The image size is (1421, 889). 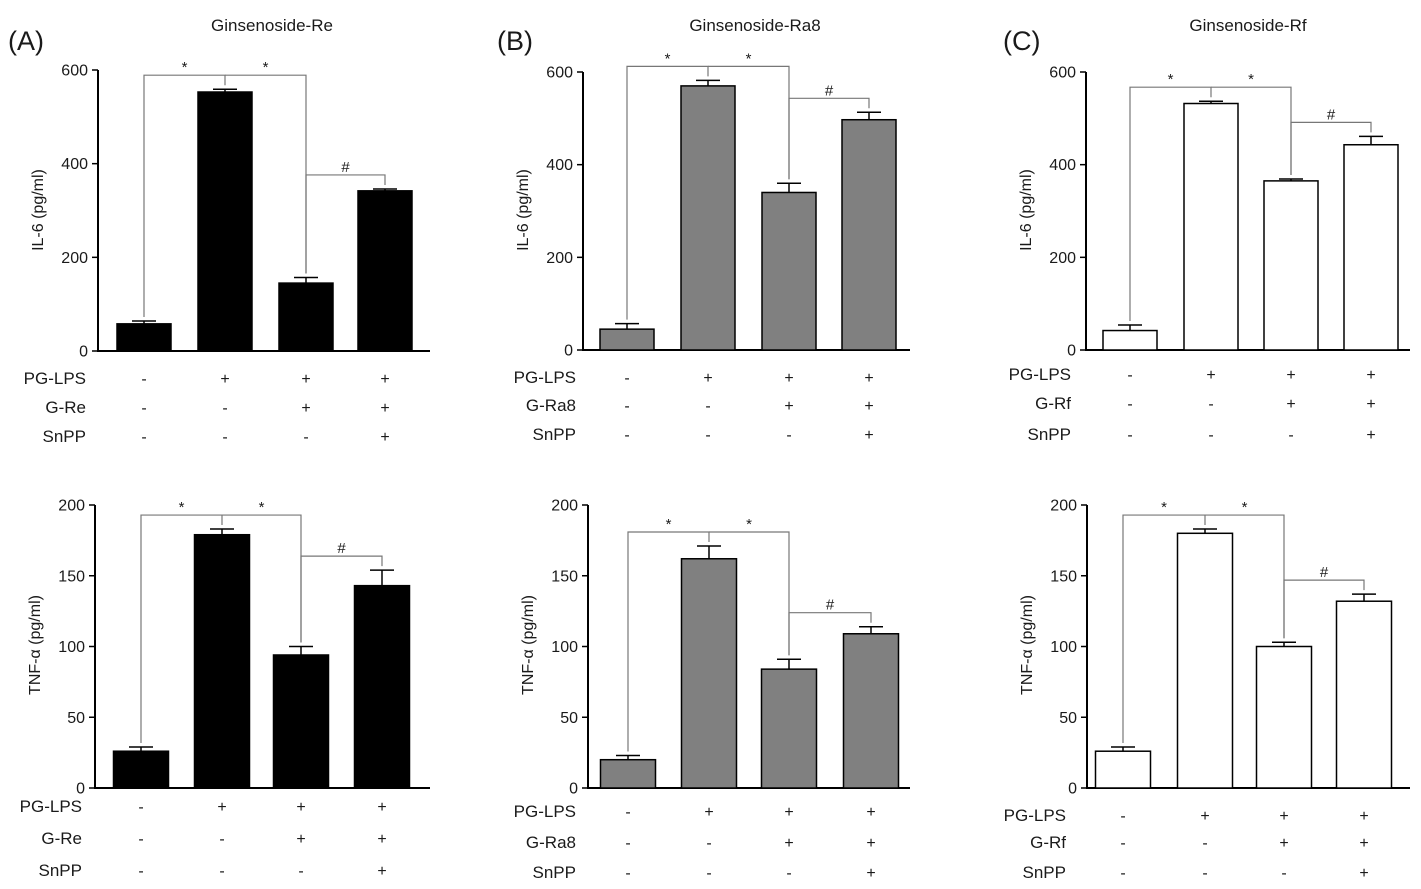 I want to click on panel-c-header: (C) Ginsenoside-Rf, so click(x=1155, y=36).